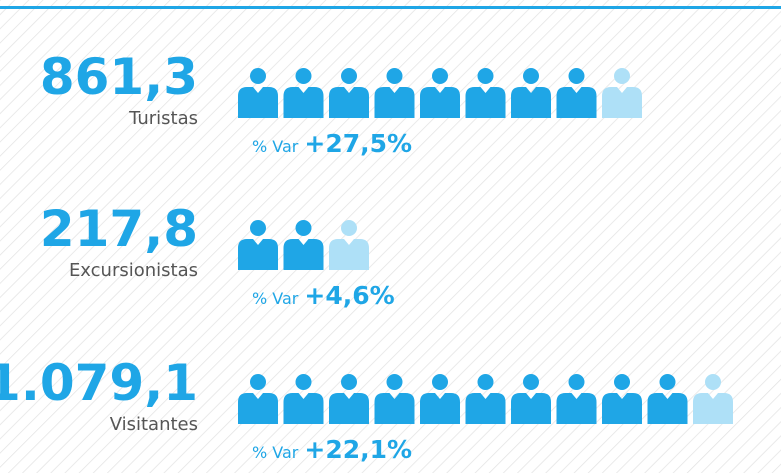 The image size is (781, 473). I want to click on variation-value: +22,1%, so click(358, 449).